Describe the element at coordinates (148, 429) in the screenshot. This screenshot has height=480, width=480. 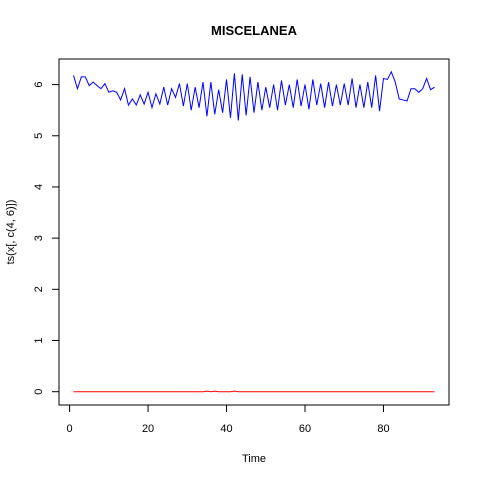
I see `x-tick-label: 20` at that location.